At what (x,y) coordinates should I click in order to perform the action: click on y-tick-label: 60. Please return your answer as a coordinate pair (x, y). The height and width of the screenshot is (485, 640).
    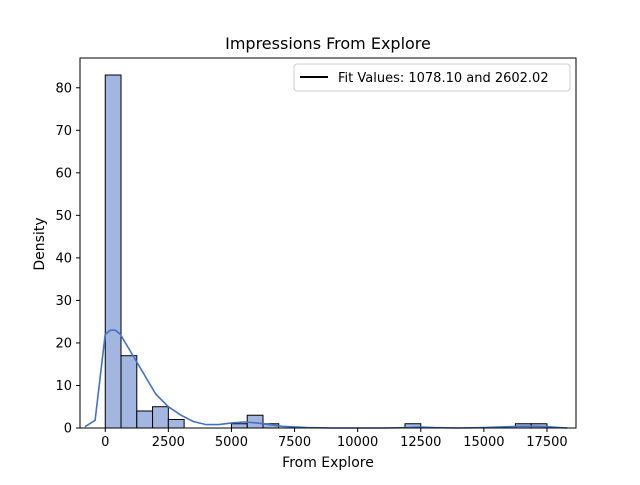
    Looking at the image, I should click on (63, 173).